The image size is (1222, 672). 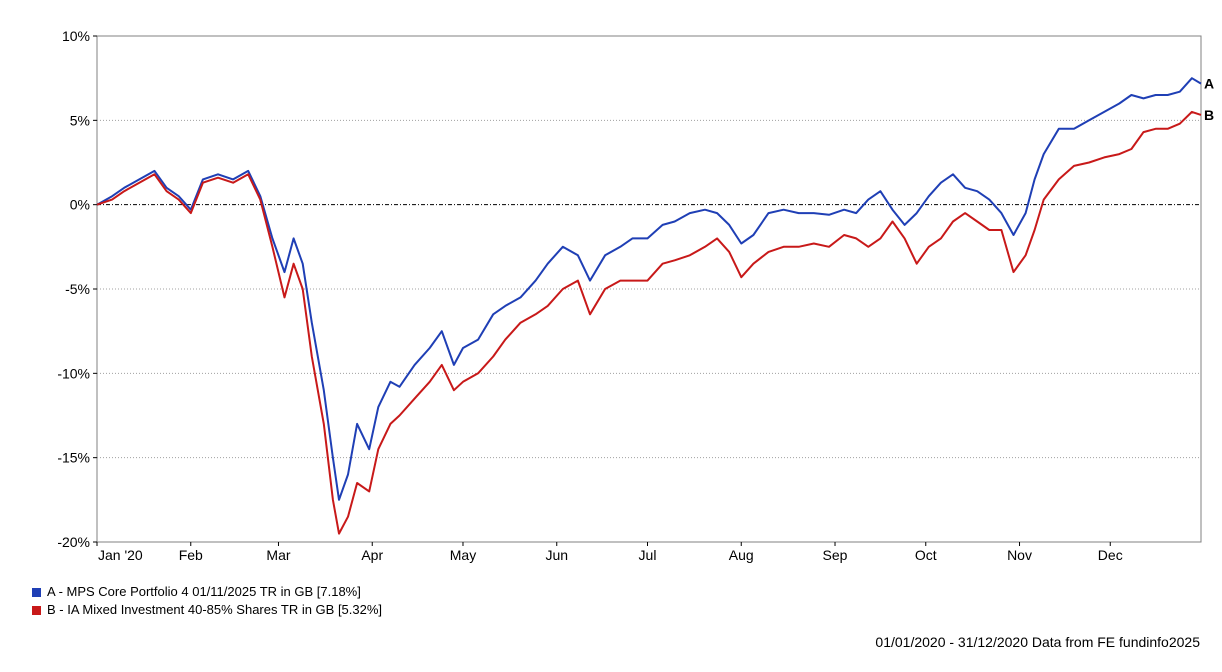 What do you see at coordinates (73, 542) in the screenshot?
I see `y-tick-label: -20%` at bounding box center [73, 542].